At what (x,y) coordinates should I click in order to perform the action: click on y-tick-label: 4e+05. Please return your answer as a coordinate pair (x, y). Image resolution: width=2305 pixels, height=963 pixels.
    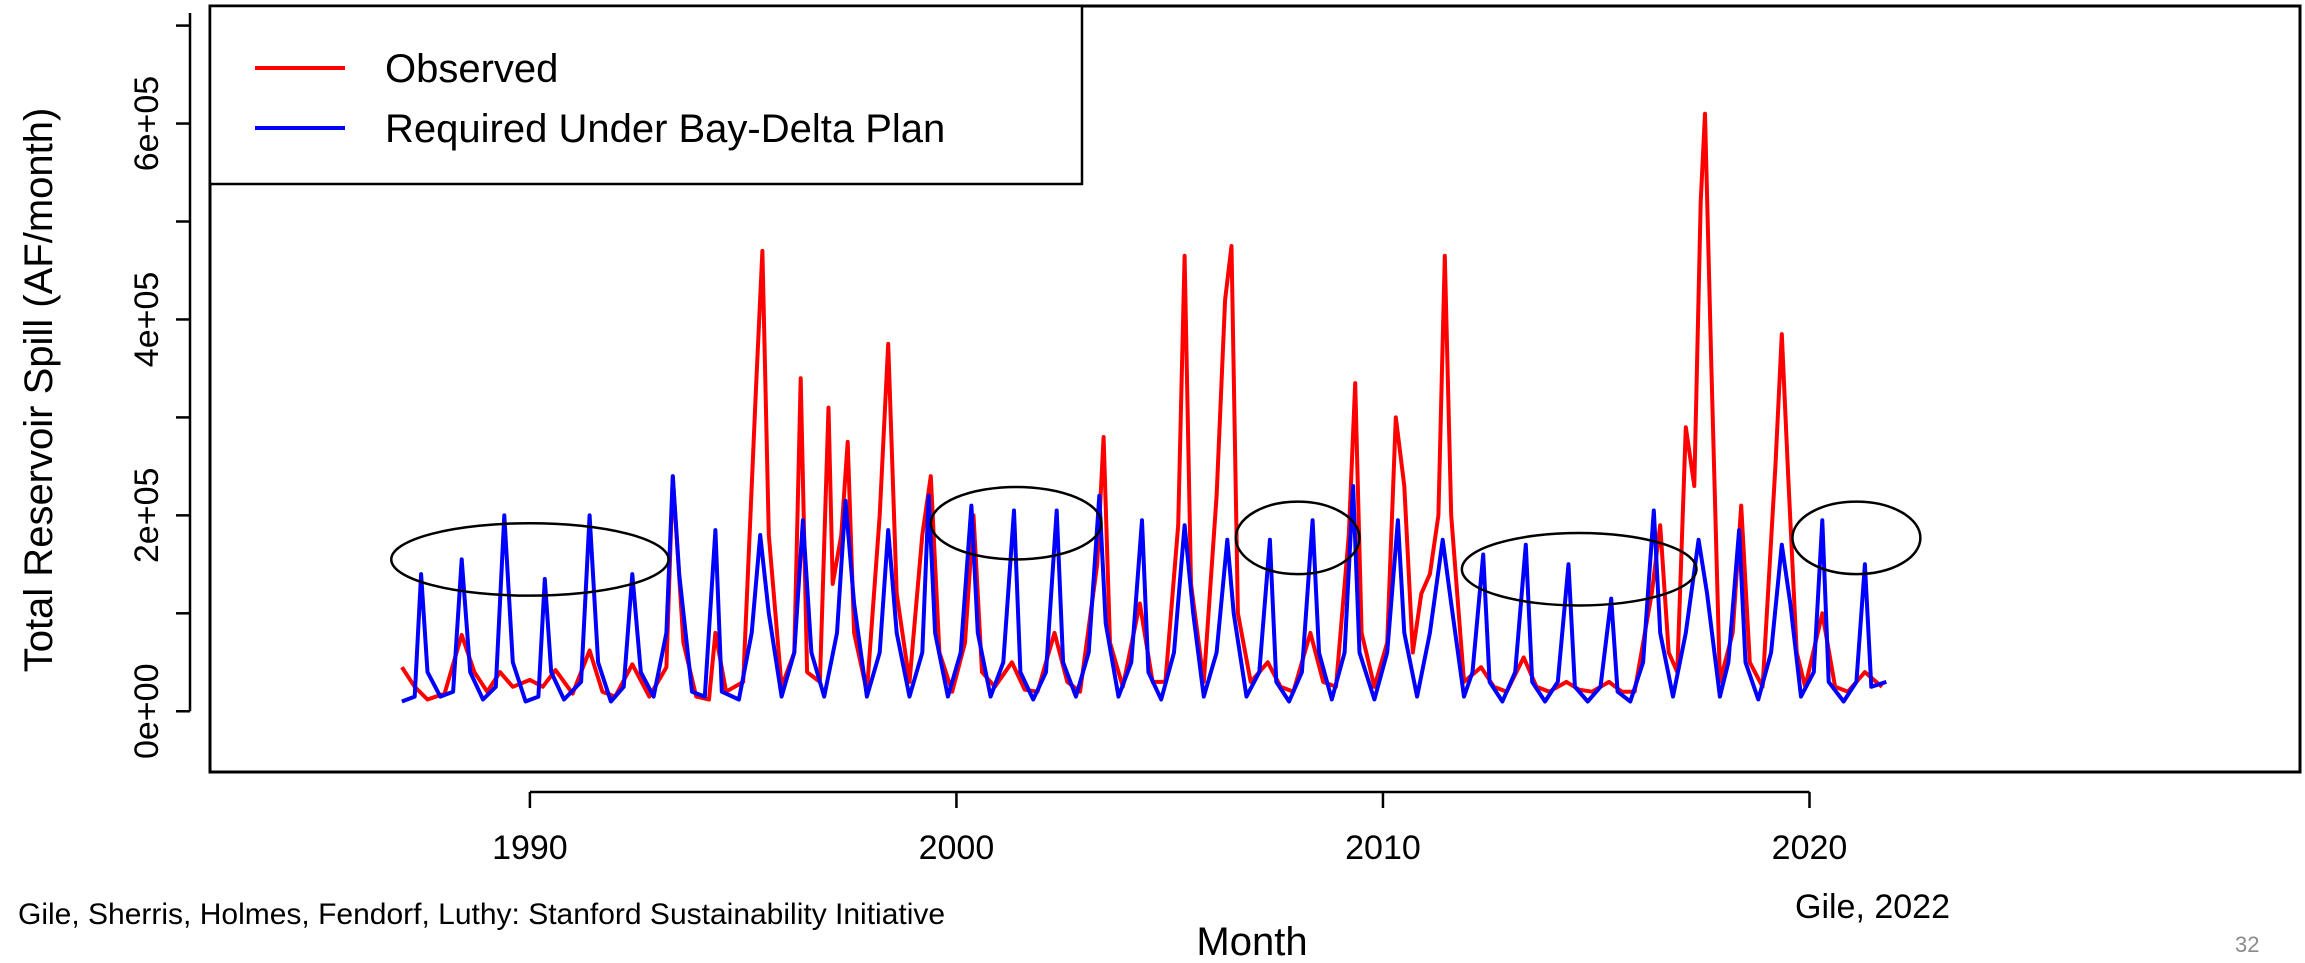
    Looking at the image, I should click on (147, 320).